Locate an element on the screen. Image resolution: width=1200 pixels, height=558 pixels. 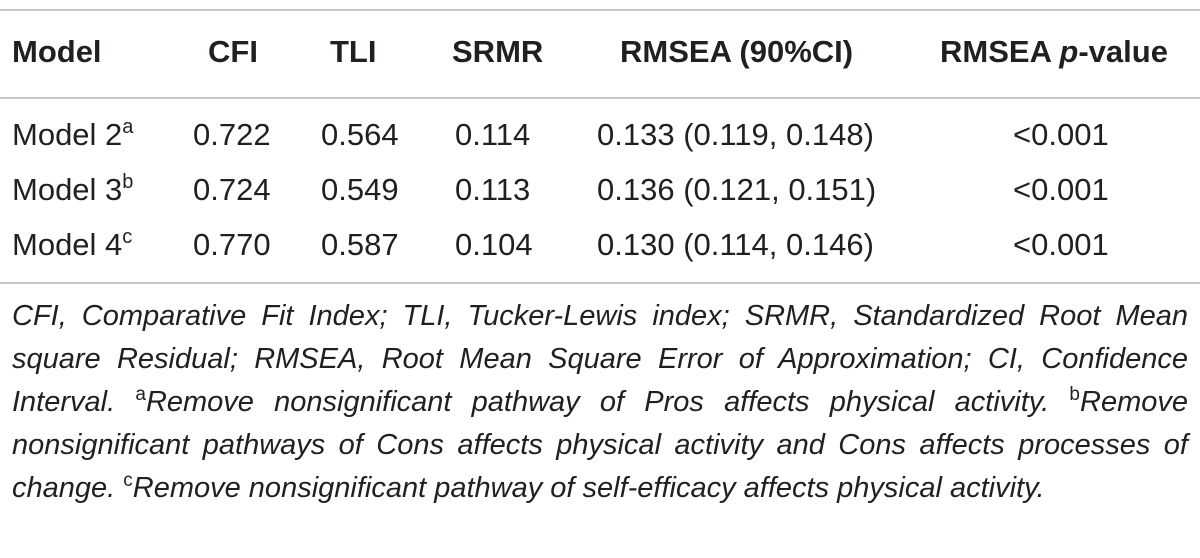
header-cfi: CFI is located at coordinates (233, 51).